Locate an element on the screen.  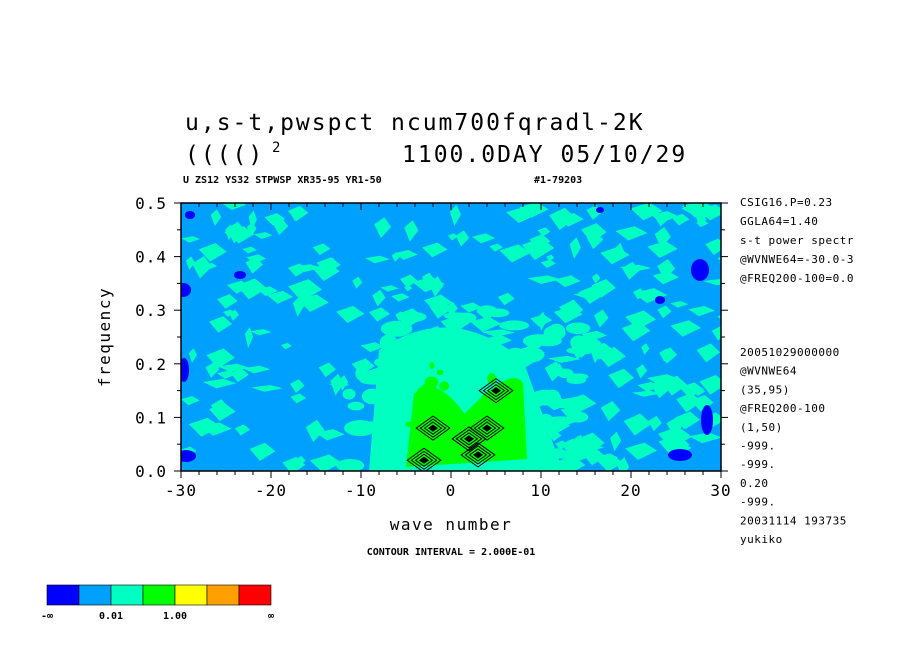
colorbar-label: ∞ is located at coordinates (271, 616).